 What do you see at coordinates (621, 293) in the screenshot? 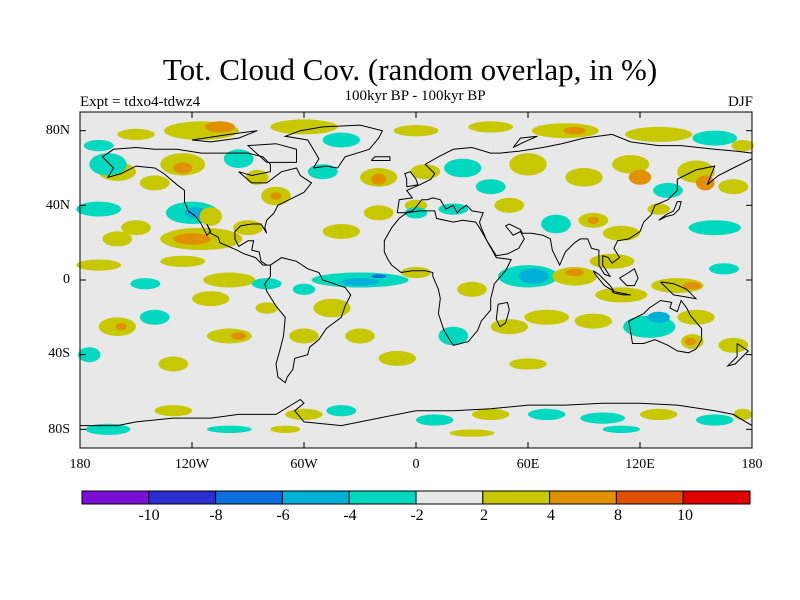
I see `coastline-java` at bounding box center [621, 293].